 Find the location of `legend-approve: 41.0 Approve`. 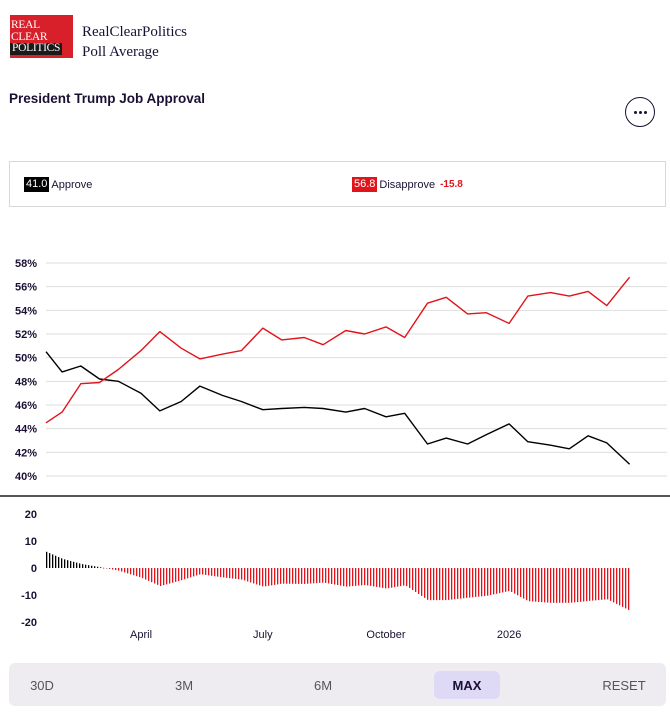

legend-approve: 41.0 Approve is located at coordinates (58, 184).